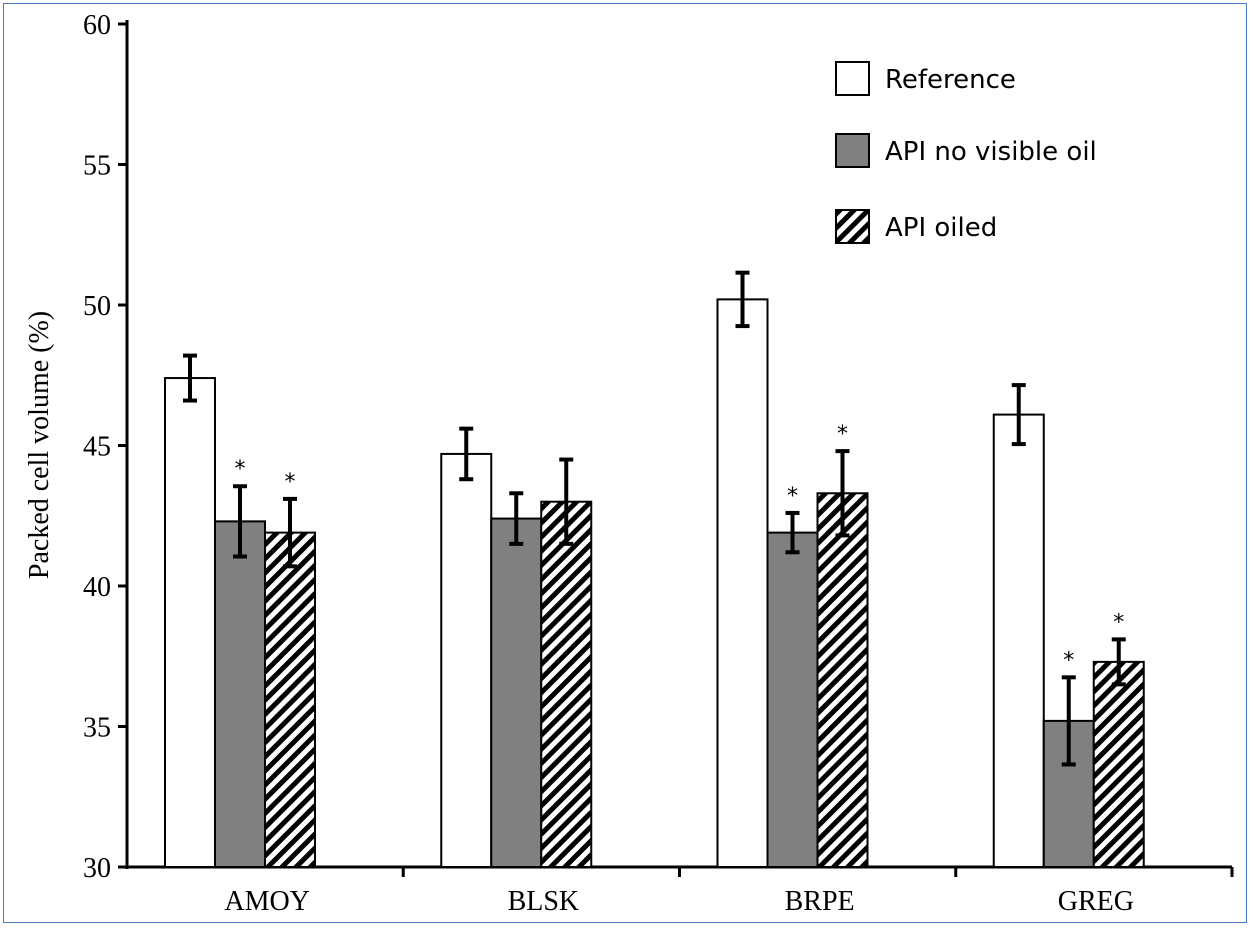  Describe the element at coordinates (544, 901) in the screenshot. I see `x-tick-label: BLSK` at that location.